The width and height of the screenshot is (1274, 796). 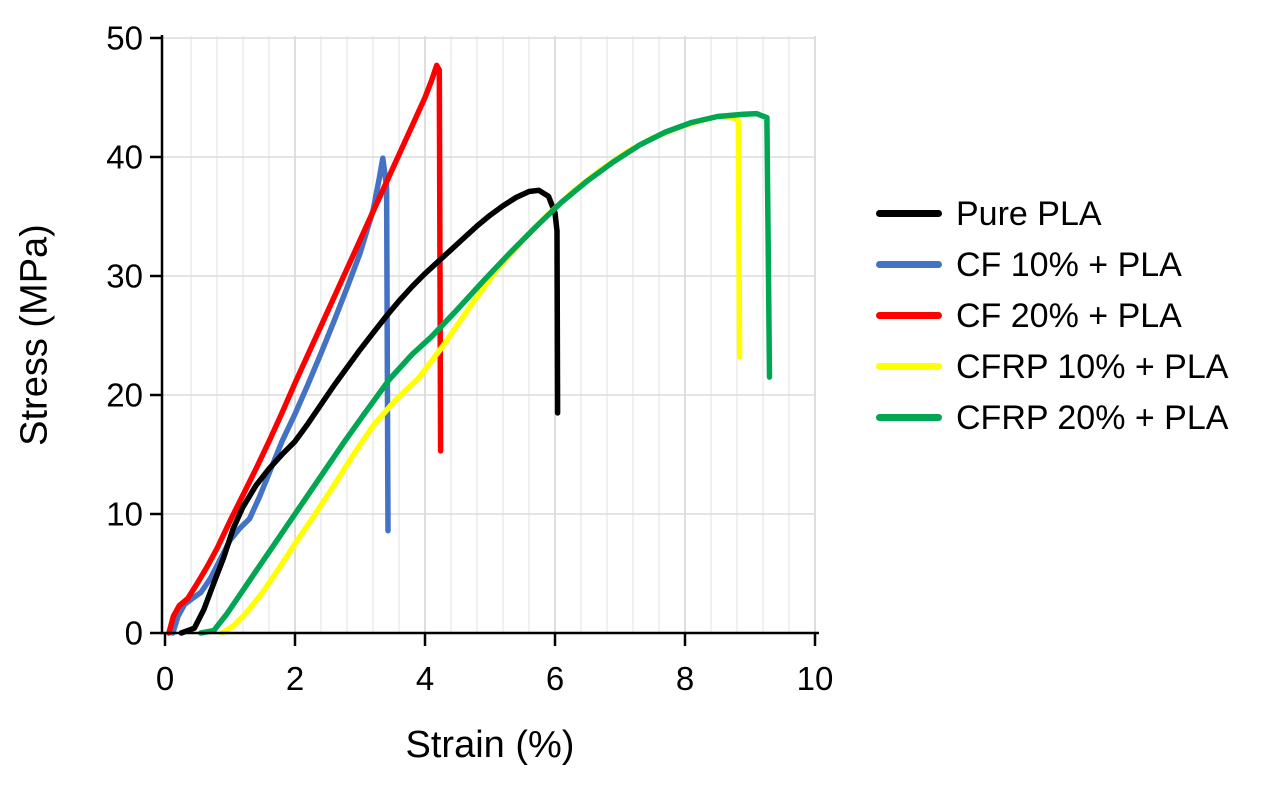 I want to click on legend-swatch-pure-pla, so click(x=909, y=213).